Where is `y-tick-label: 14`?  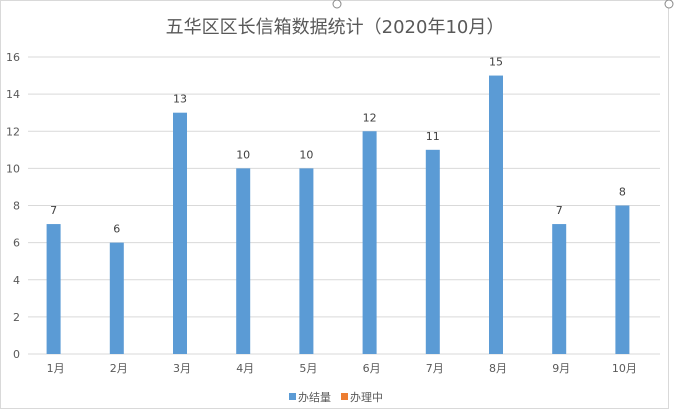 y-tick-label: 14 is located at coordinates (13, 94).